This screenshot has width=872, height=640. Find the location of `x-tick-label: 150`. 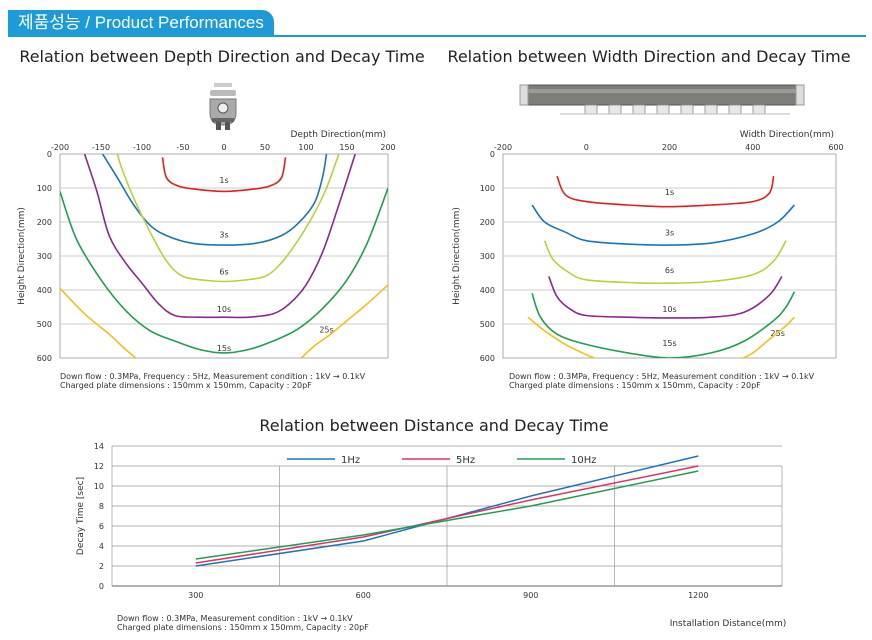

x-tick-label: 150 is located at coordinates (346, 147).